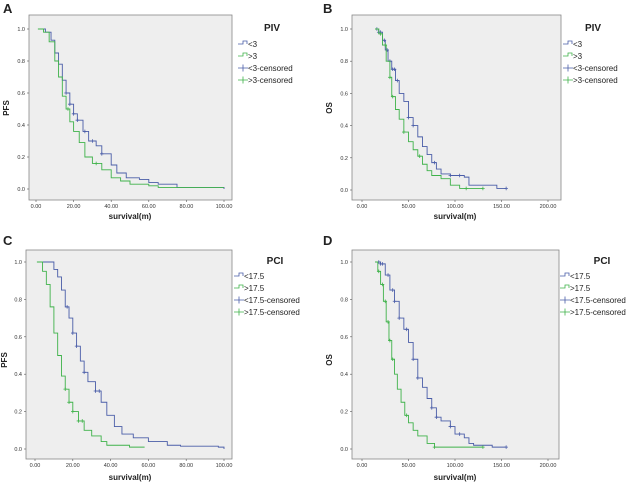  What do you see at coordinates (329, 360) in the screenshot?
I see `y-axis-label: OS` at bounding box center [329, 360].